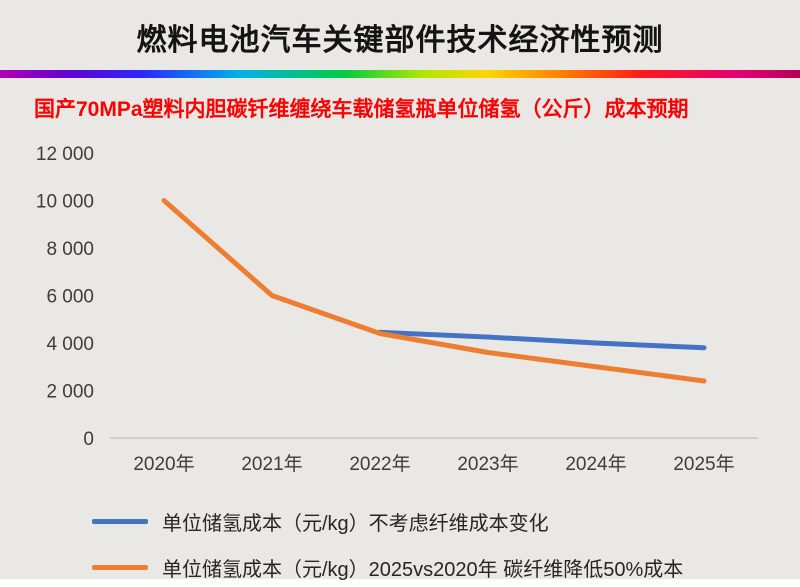 This screenshot has height=587, width=800. I want to click on legend-item-blue-series: 单位储氢成本（元/kg）不考虑纤维成本变化, so click(446, 521).